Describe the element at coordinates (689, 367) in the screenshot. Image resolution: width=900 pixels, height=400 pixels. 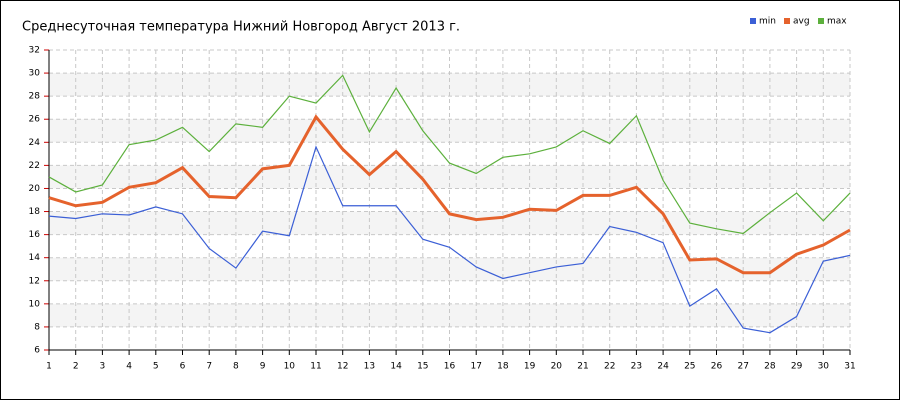
I see `x-tick-label: 25` at that location.